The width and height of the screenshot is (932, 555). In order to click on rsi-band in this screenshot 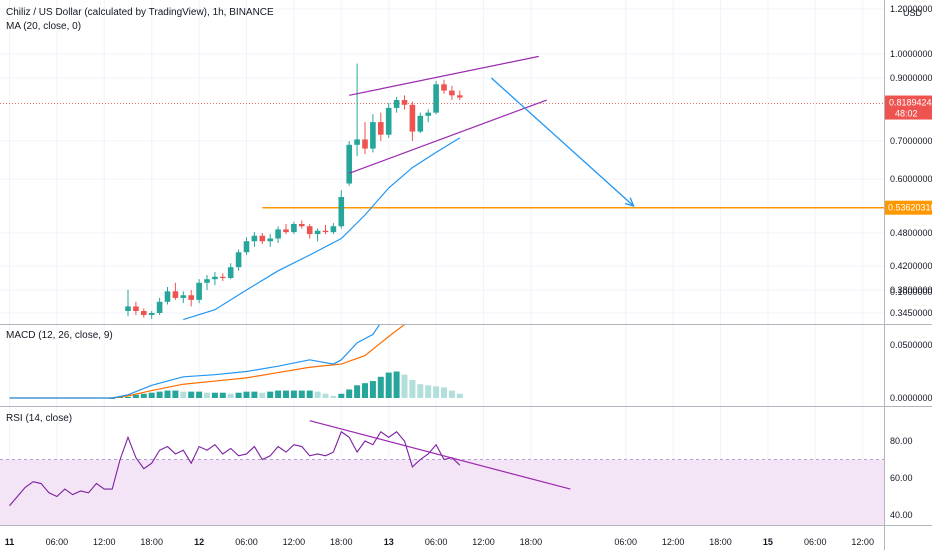, I will do `click(442, 492)`.